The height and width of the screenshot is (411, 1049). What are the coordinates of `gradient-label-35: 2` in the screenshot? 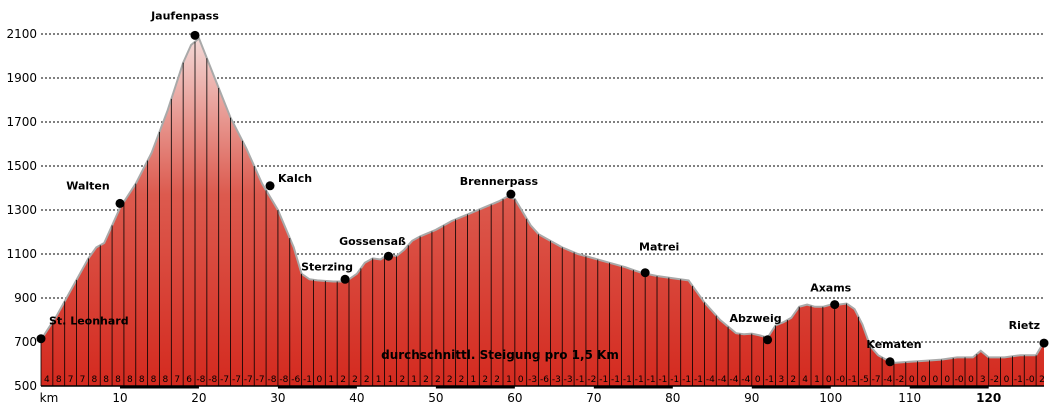 It's located at (462, 380).